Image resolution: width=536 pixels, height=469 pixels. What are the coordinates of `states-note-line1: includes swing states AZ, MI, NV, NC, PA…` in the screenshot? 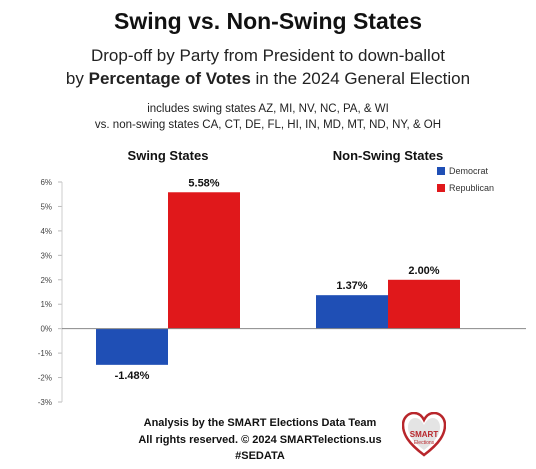 It's located at (268, 109).